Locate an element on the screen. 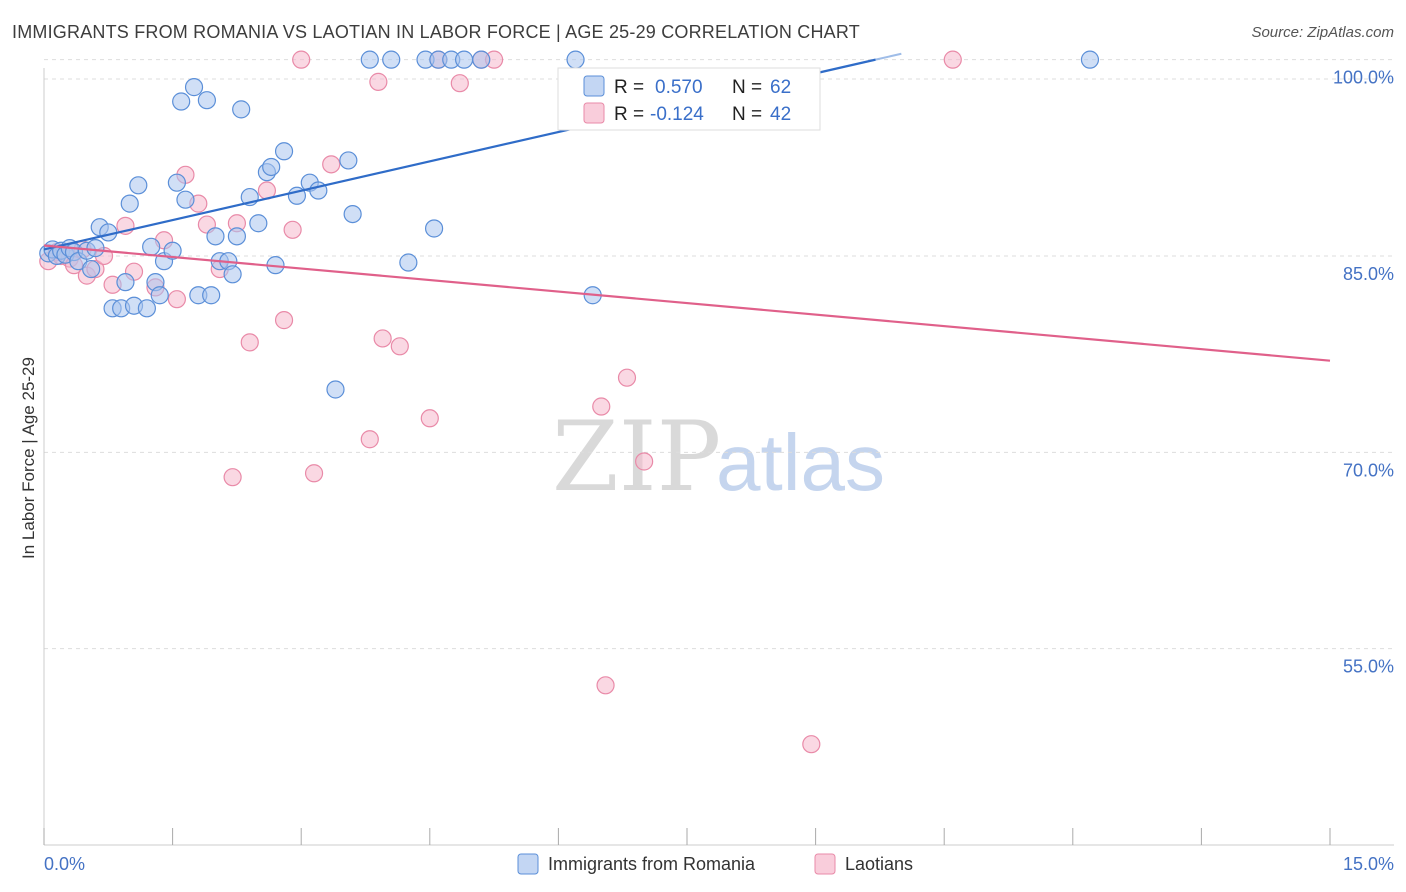 The image size is (1406, 892). y-tick-label-2: 70.0% is located at coordinates (1368, 470).